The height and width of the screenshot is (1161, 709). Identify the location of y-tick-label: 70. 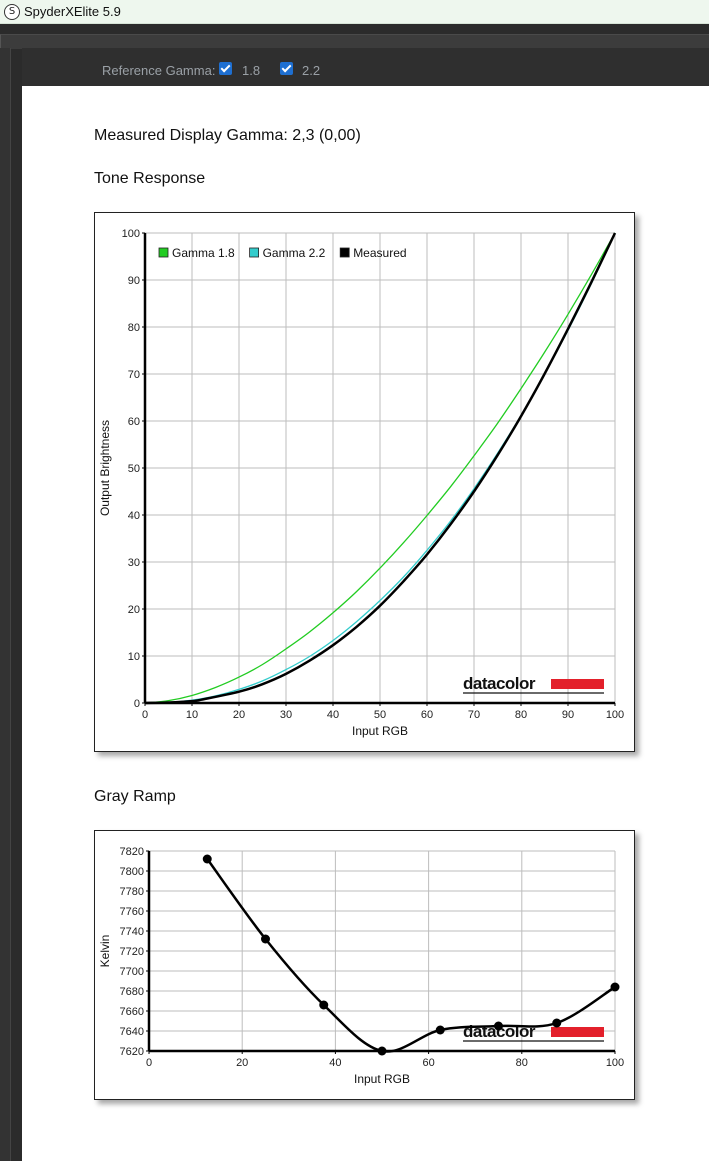
(134, 375).